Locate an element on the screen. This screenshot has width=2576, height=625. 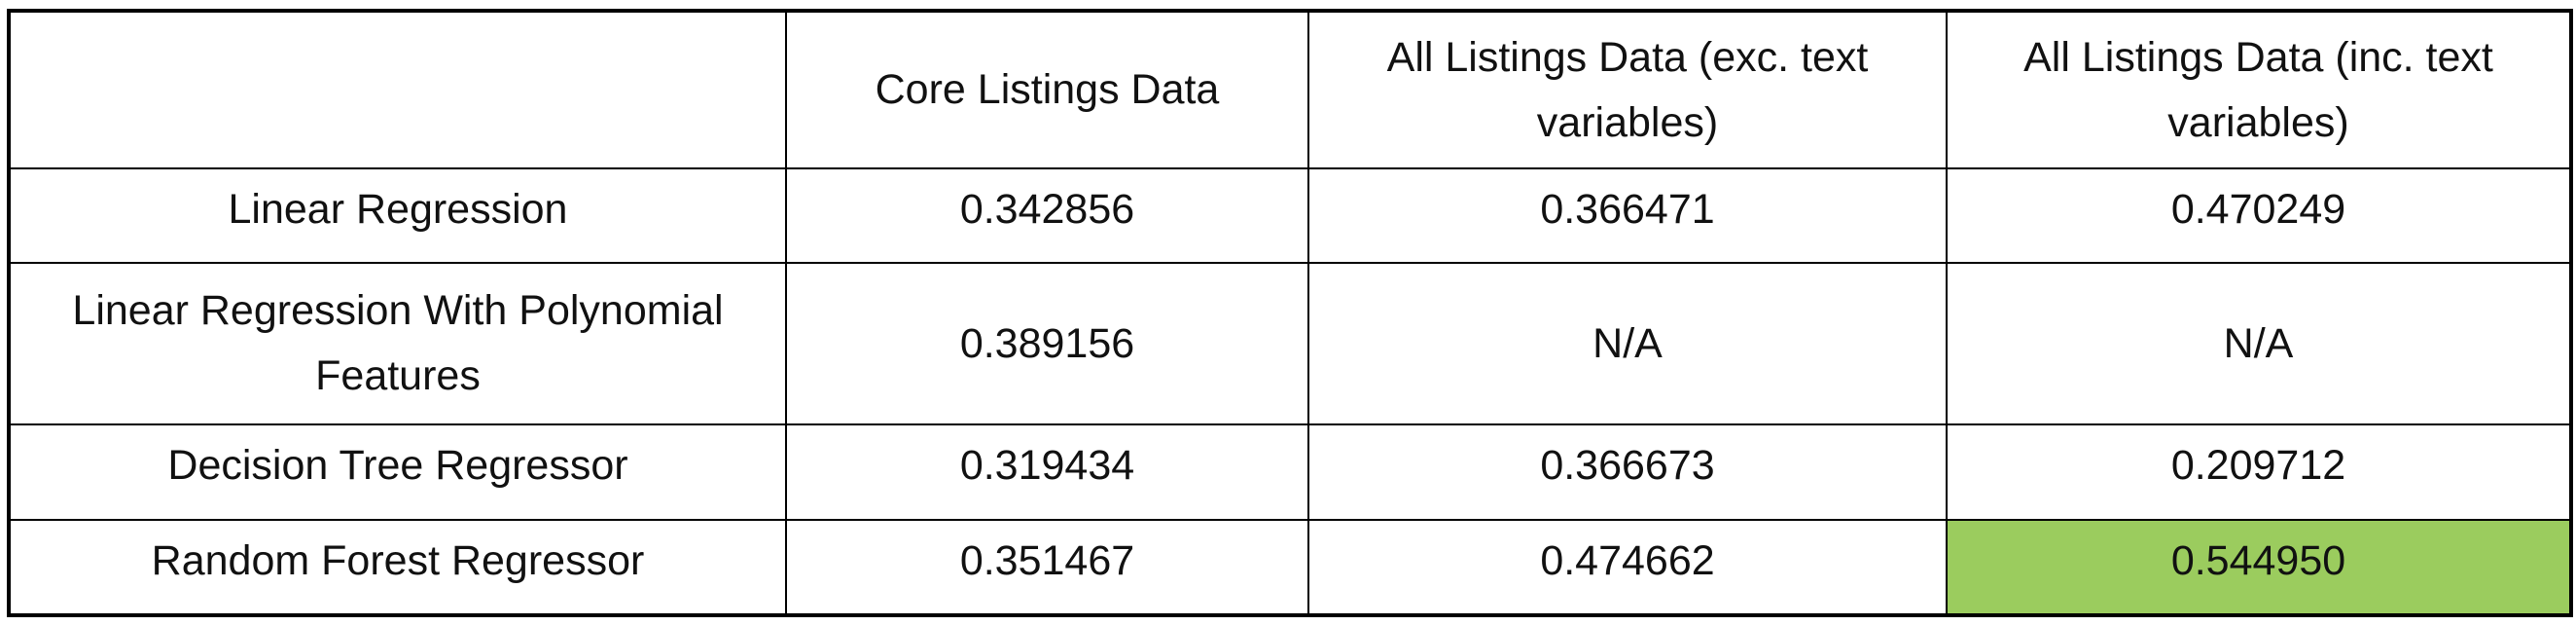
table-cell: 0.389156 is located at coordinates (1047, 343).